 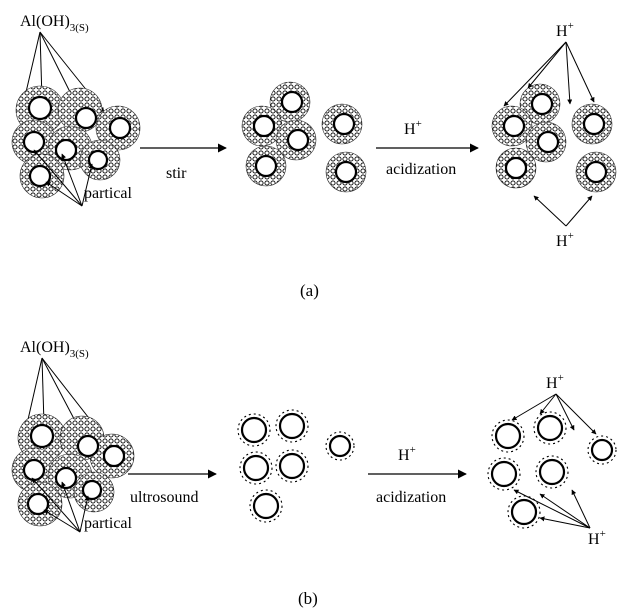 I want to click on aggregate-initial-b, so click(x=73, y=470).